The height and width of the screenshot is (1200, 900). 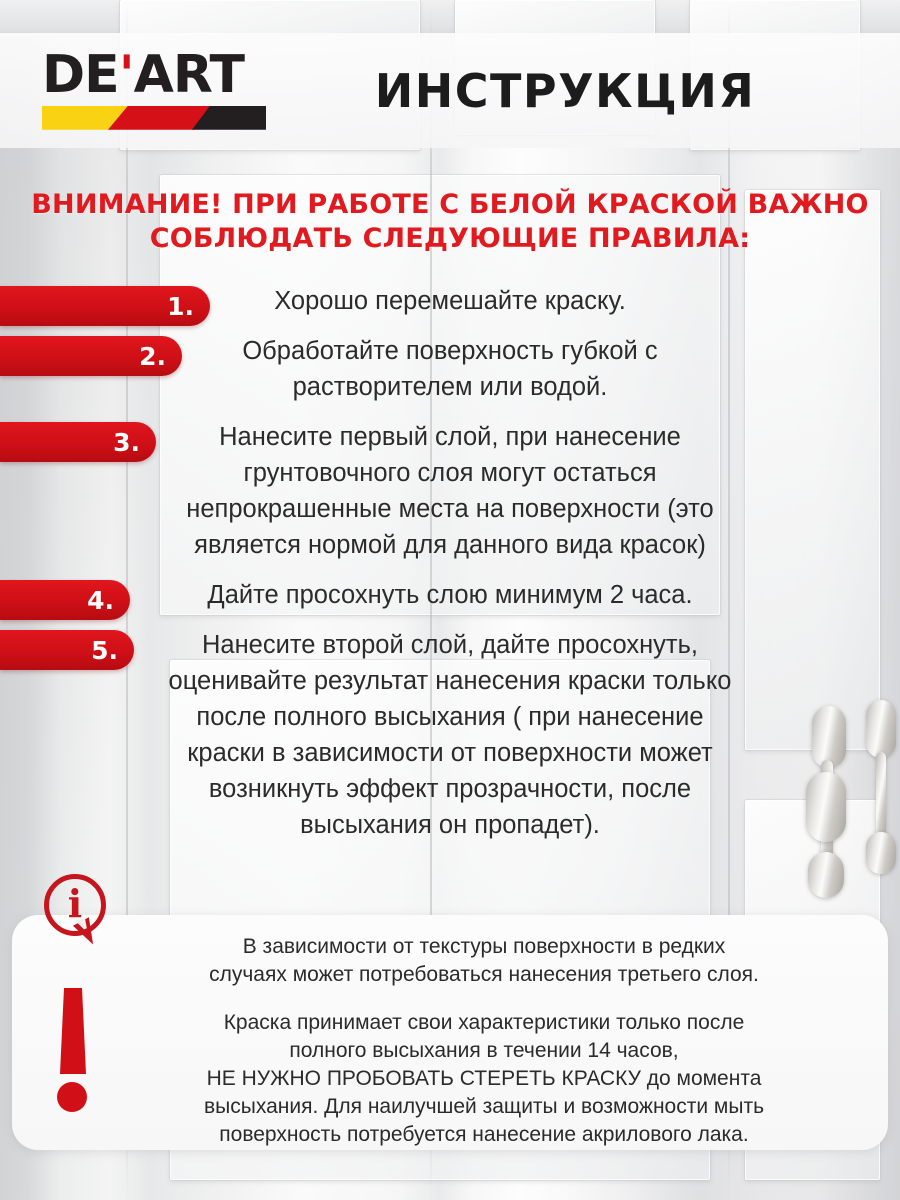 What do you see at coordinates (72, 1097) in the screenshot?
I see `exclamation-dot` at bounding box center [72, 1097].